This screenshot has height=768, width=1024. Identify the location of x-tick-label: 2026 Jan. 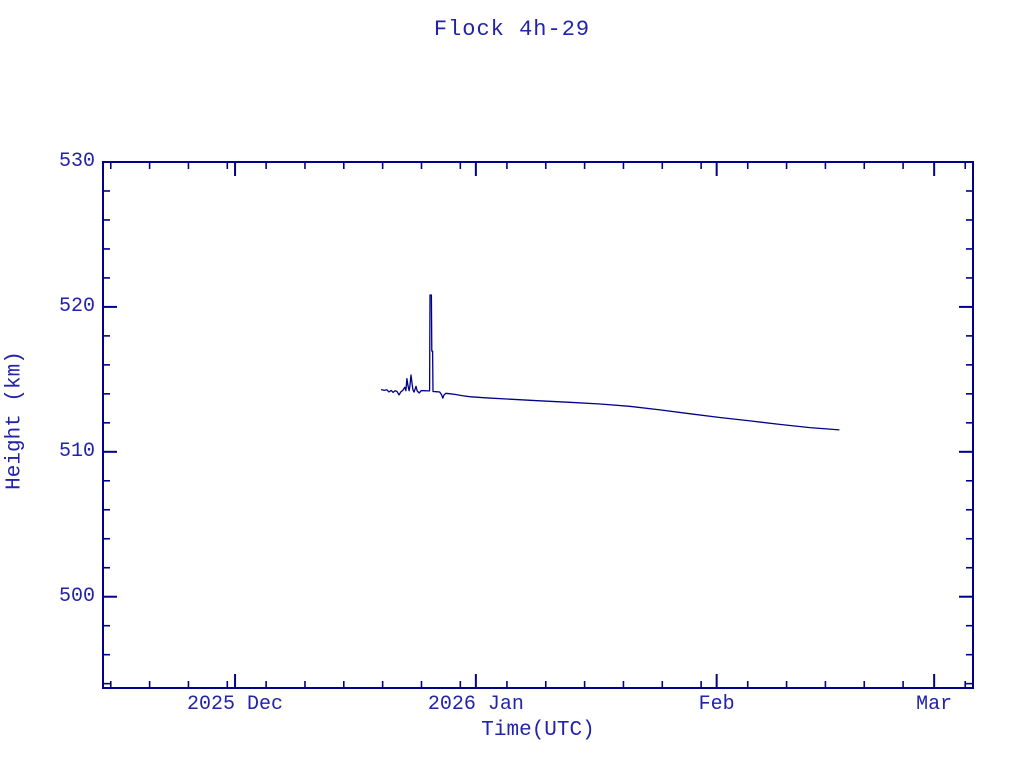
(475, 704).